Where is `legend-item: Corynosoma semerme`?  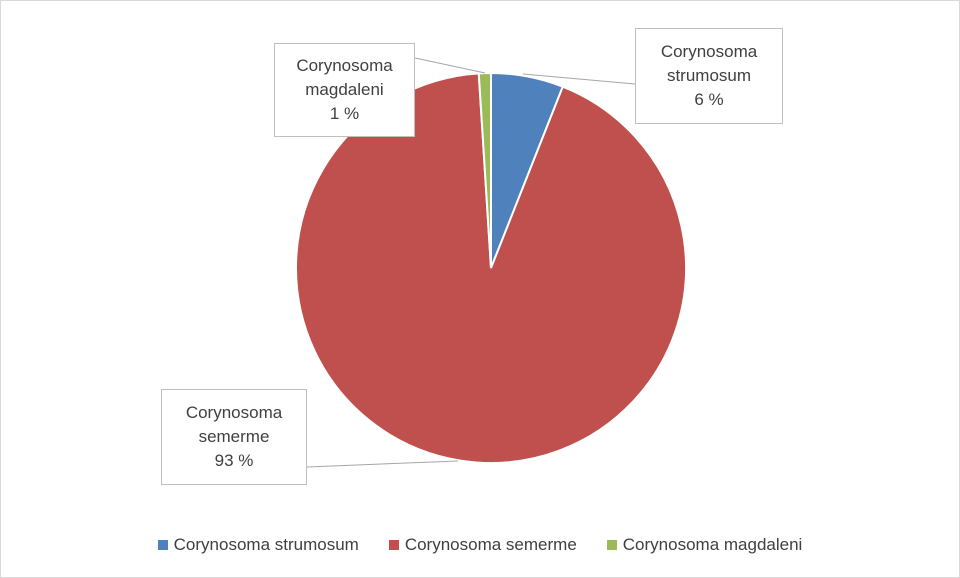 legend-item: Corynosoma semerme is located at coordinates (482, 545).